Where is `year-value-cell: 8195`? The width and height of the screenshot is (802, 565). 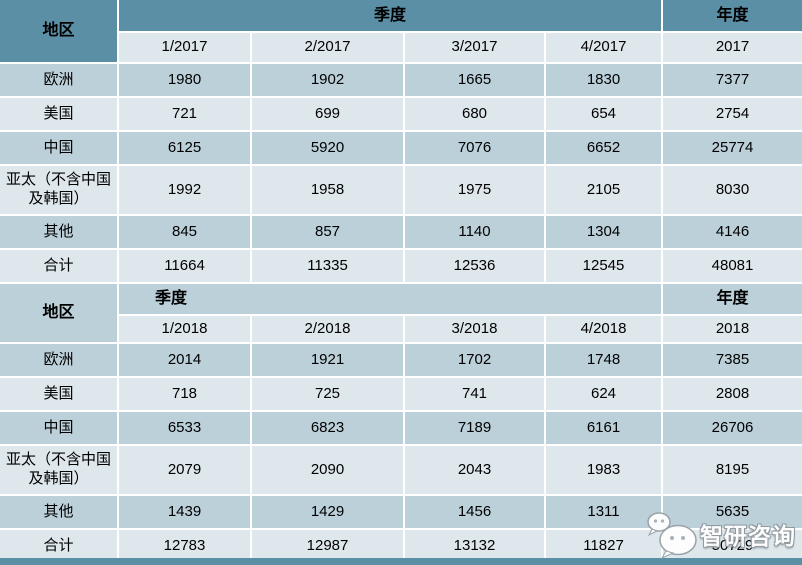
year-value-cell: 8195 is located at coordinates (731, 470).